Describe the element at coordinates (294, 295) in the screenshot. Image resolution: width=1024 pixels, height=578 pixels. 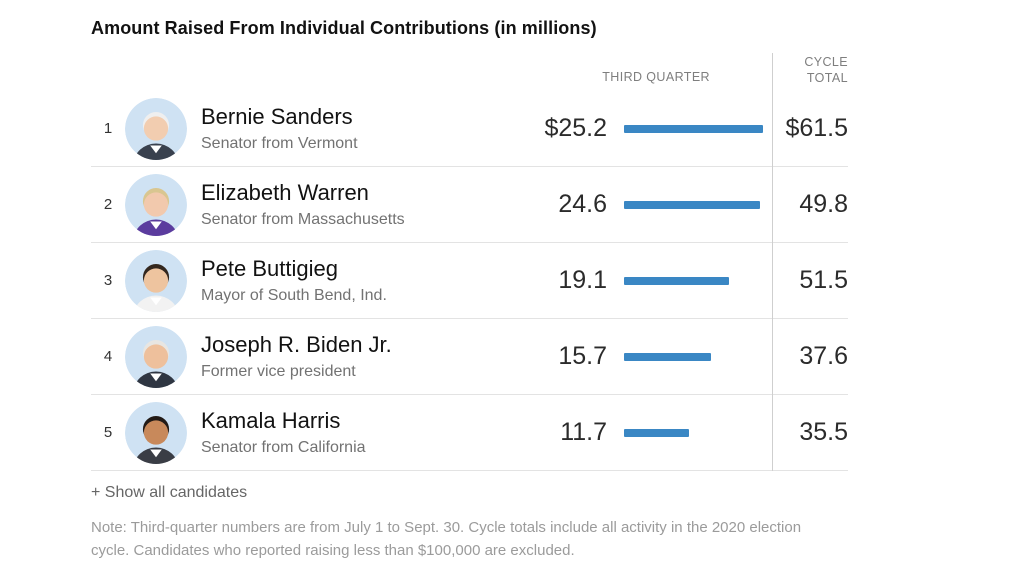
I see `candidate-subtitle: Mayor of South Bend, Ind.` at that location.